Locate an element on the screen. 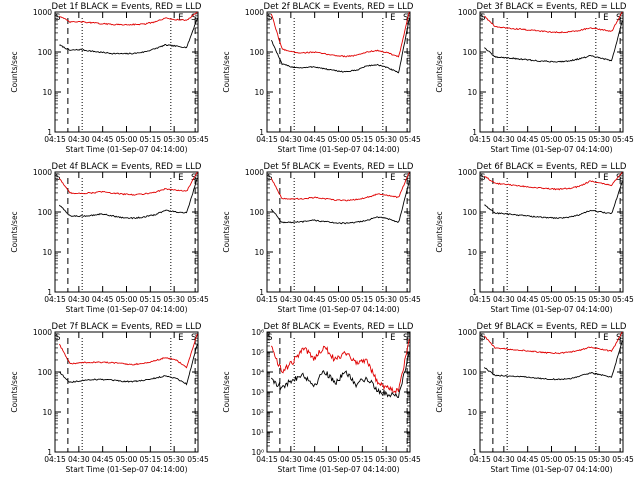 The image size is (640, 484). det5f-series-events is located at coordinates (340, 202).